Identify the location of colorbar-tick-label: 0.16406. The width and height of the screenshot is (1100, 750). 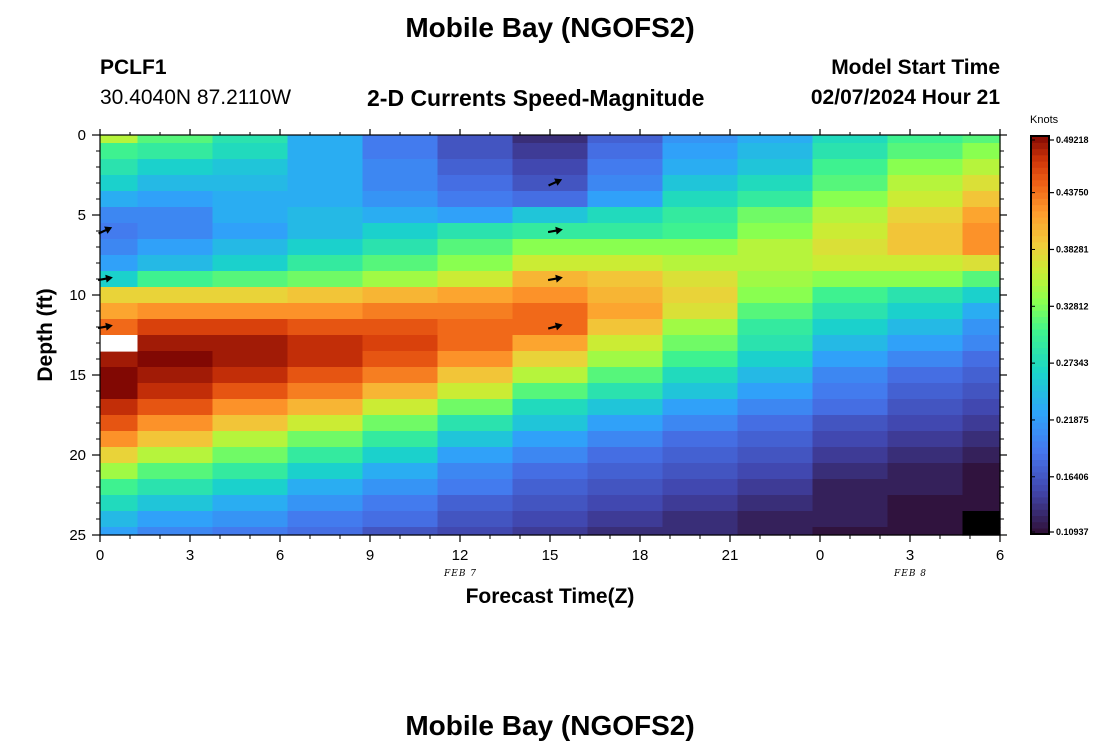
(1072, 477).